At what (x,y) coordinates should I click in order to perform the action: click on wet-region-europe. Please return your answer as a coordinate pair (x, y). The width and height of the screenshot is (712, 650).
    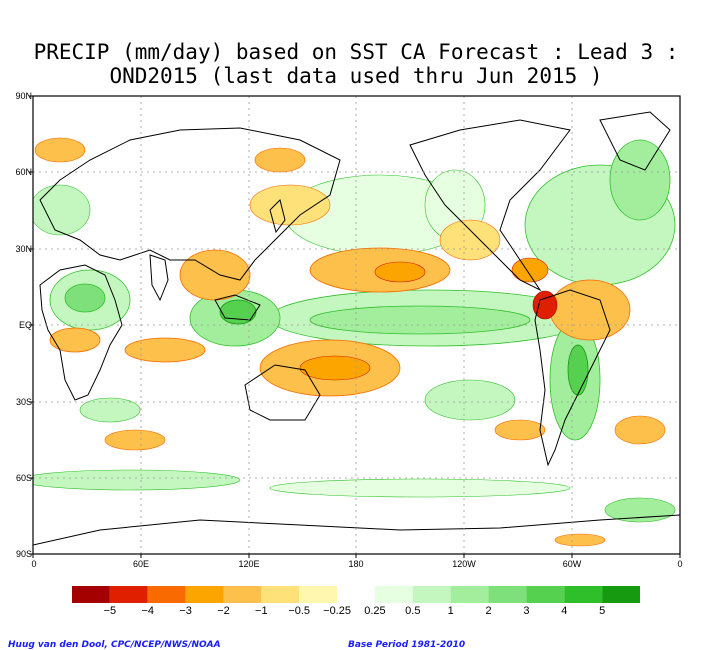
    Looking at the image, I should click on (62, 210).